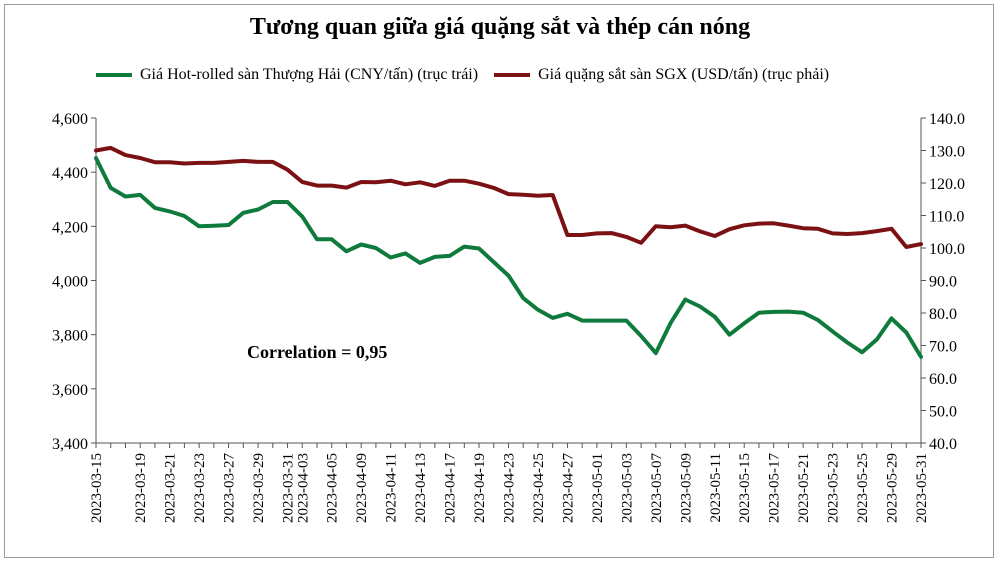 This screenshot has height=564, width=1000. What do you see at coordinates (70, 336) in the screenshot?
I see `y-left-tick-label: 3,800` at bounding box center [70, 336].